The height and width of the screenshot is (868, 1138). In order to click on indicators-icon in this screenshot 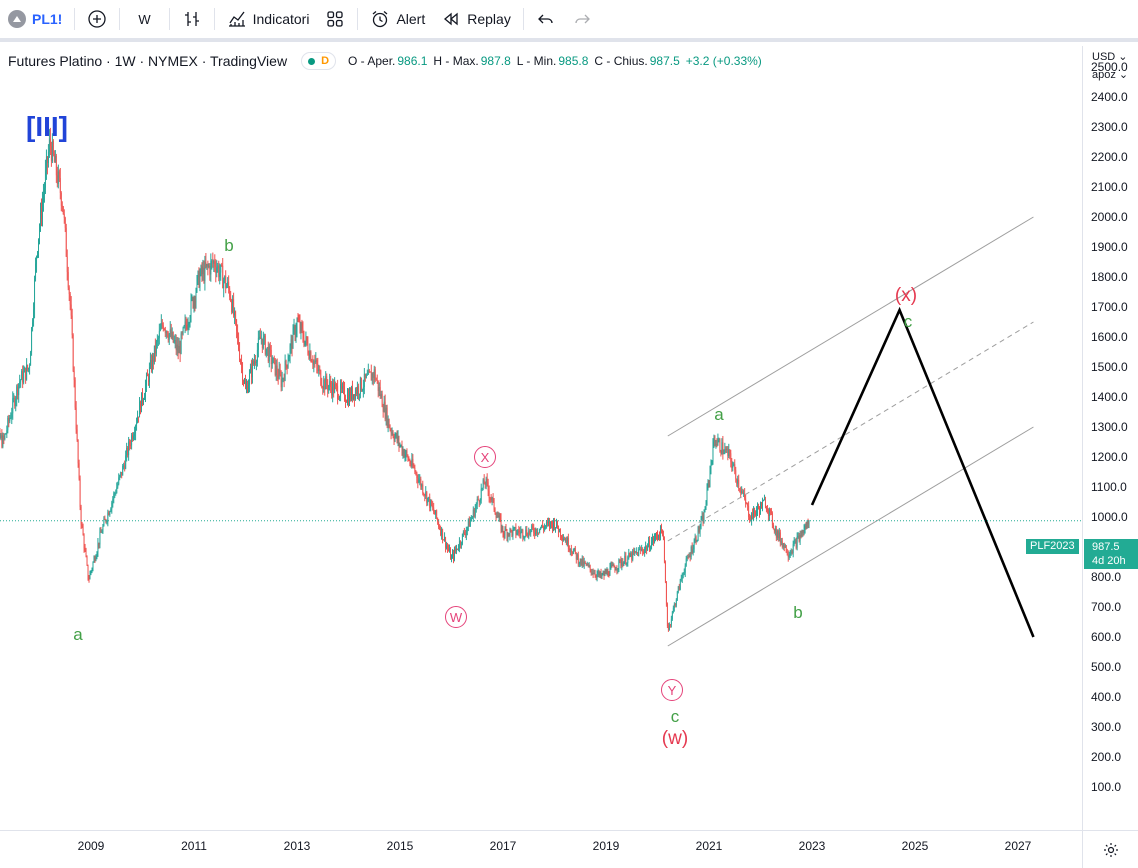, I will do `click(236, 19)`.